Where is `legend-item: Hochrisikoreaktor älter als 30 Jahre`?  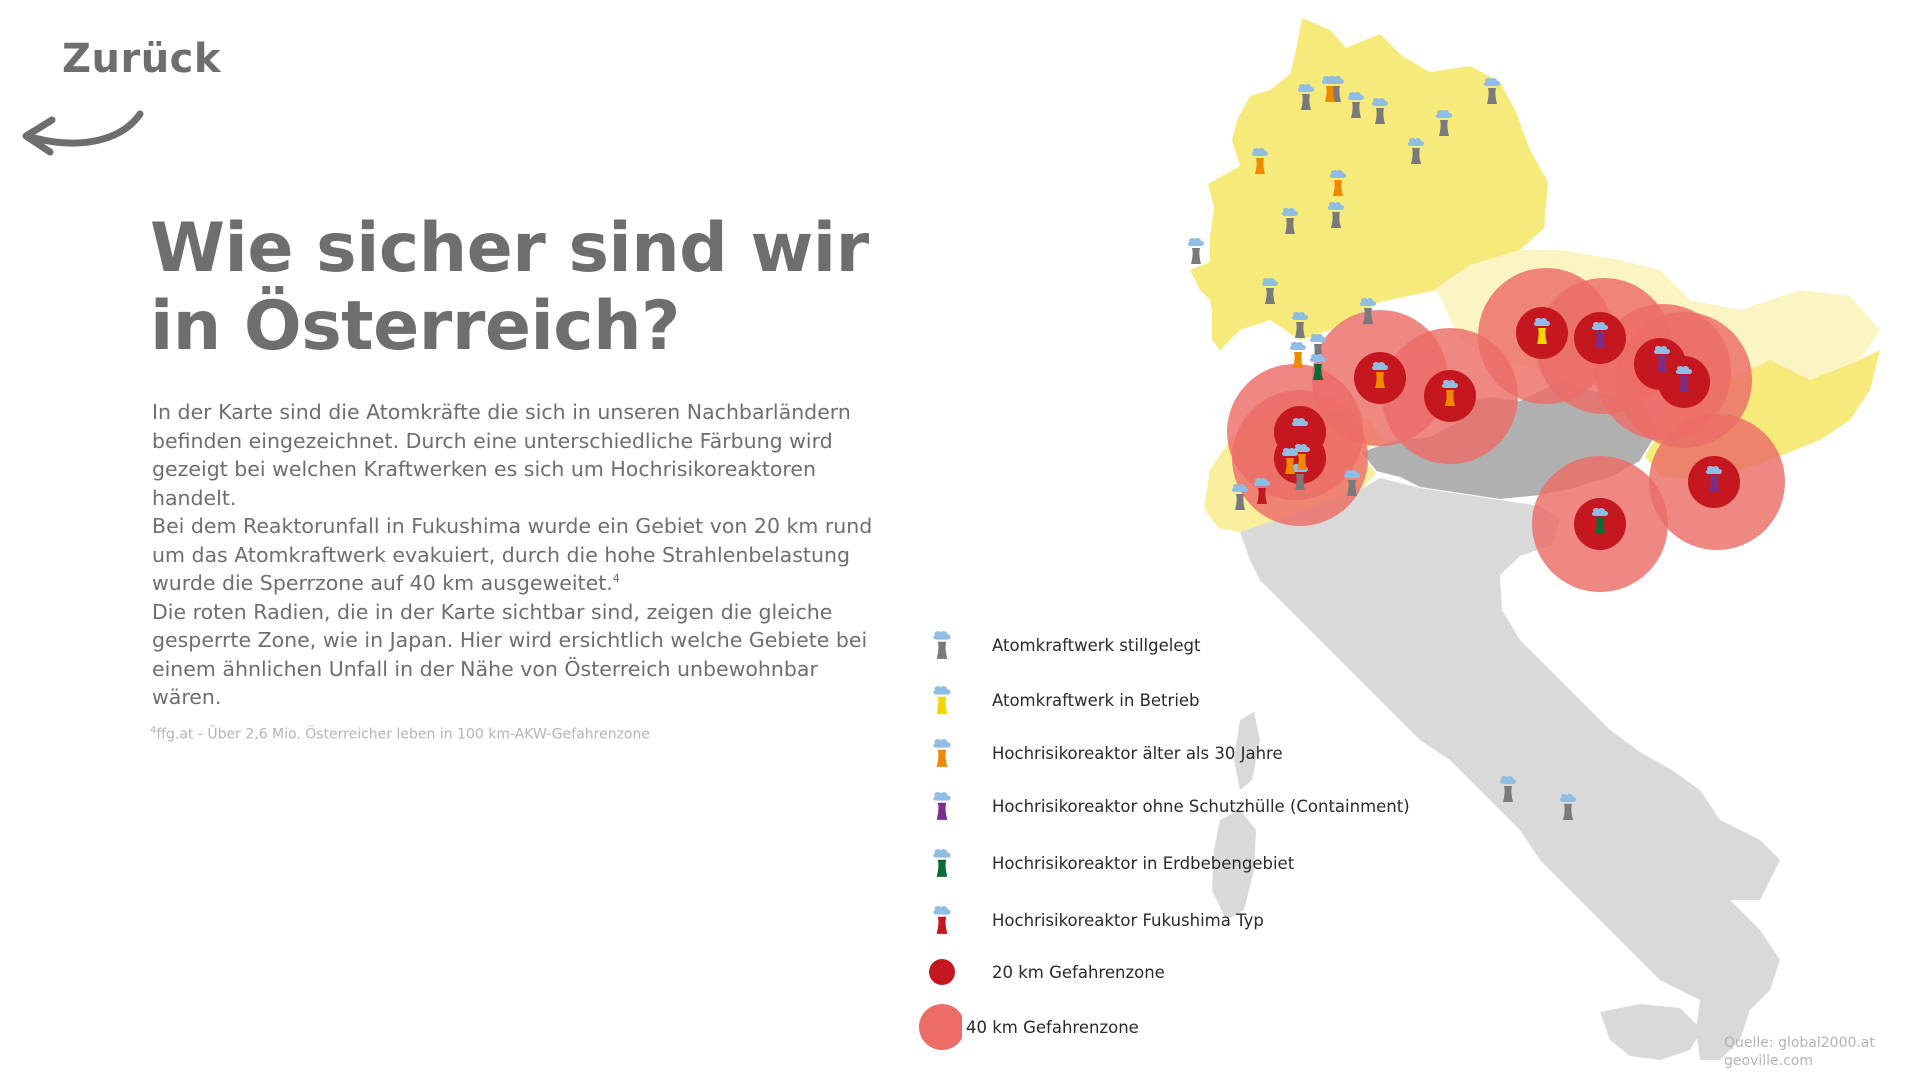 legend-item: Hochrisikoreaktor älter als 30 Jahre is located at coordinates (1101, 753).